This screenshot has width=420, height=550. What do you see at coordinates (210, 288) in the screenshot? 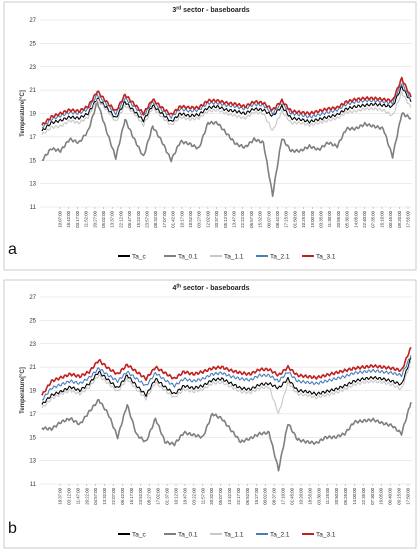
I see `chart-title: 4th sector - baseboards` at bounding box center [210, 288].